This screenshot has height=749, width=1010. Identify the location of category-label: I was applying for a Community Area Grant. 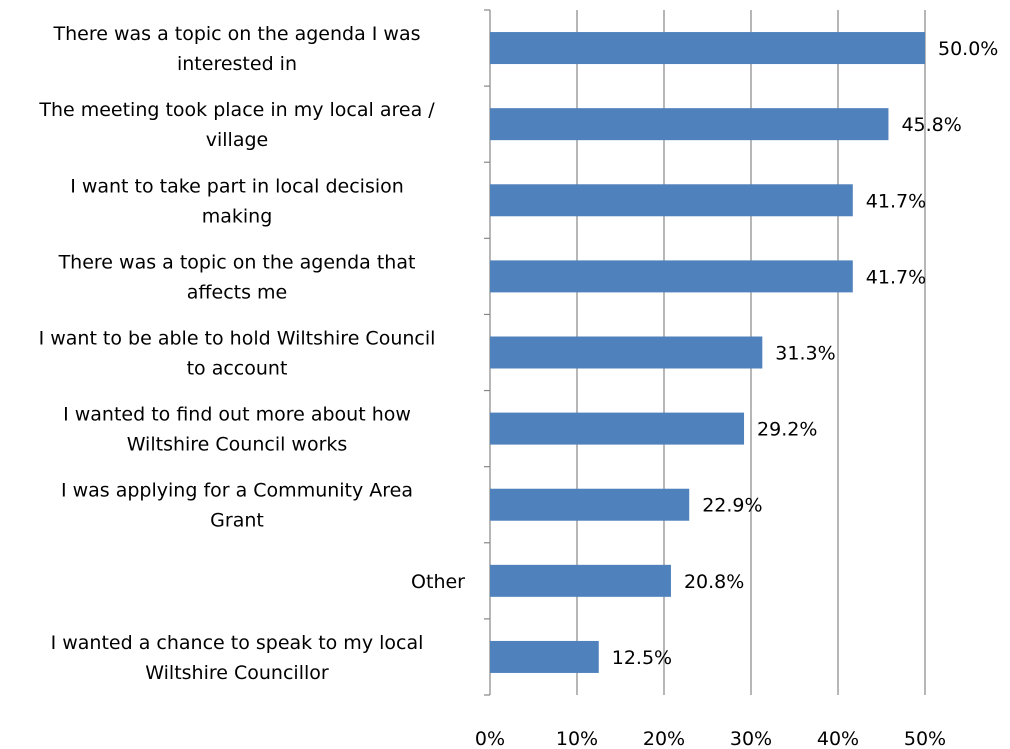
(237, 506).